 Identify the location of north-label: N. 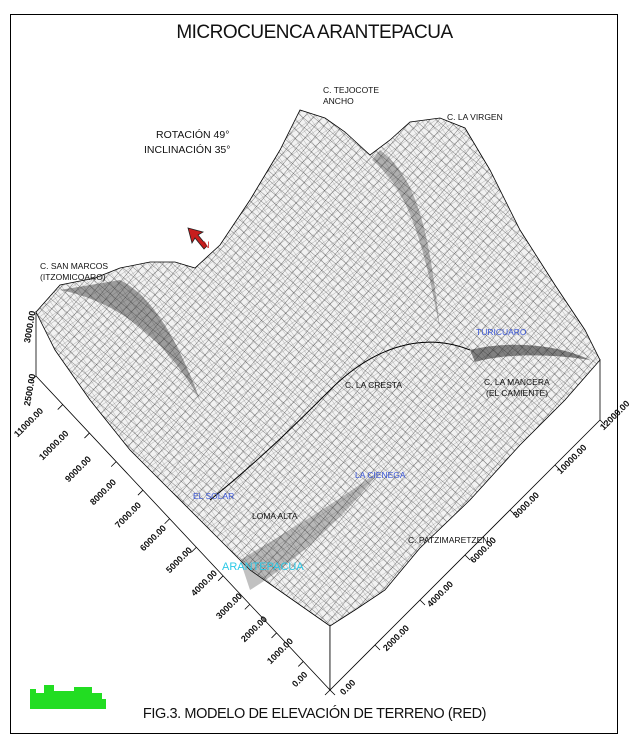
(206, 245).